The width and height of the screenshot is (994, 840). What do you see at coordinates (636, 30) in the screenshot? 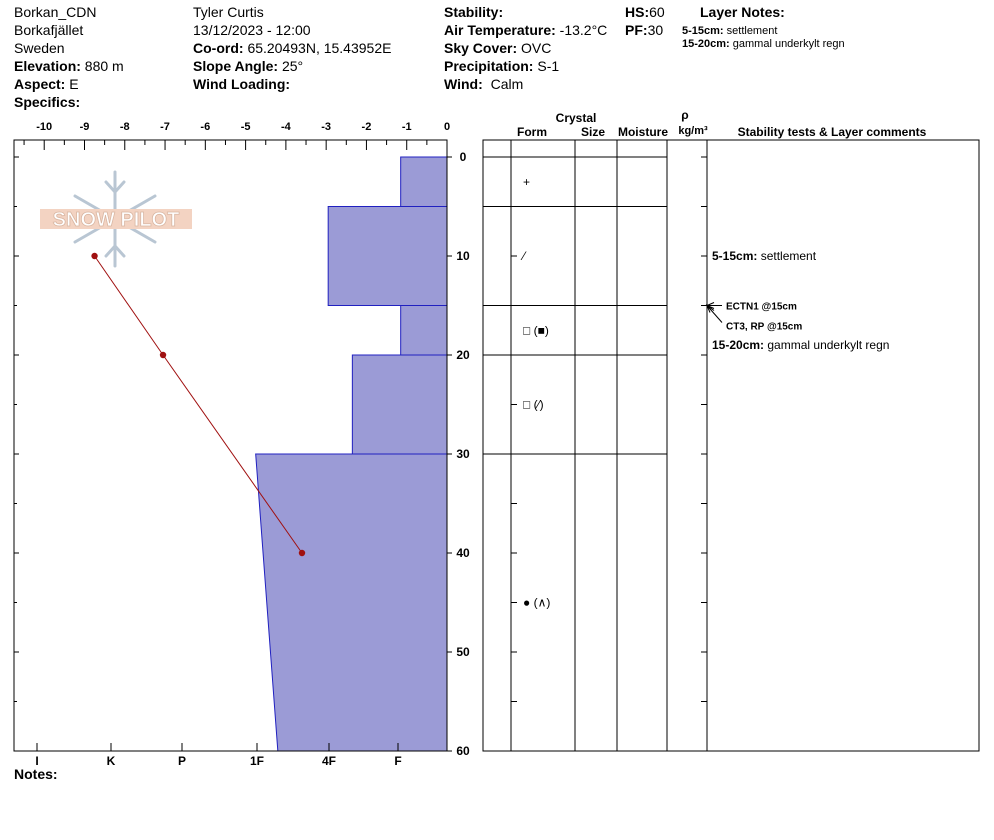
I see `pf-label: PF:` at bounding box center [636, 30].